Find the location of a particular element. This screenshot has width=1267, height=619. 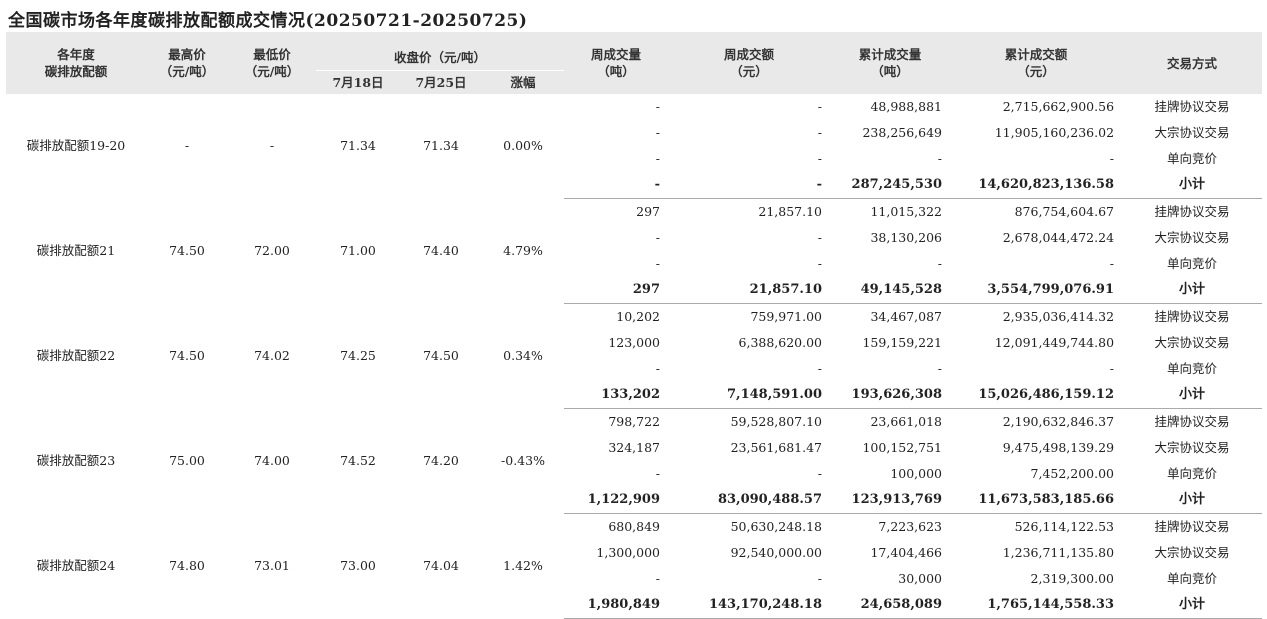

cum-amount: 11,905,160,236.02 is located at coordinates (1054, 132).